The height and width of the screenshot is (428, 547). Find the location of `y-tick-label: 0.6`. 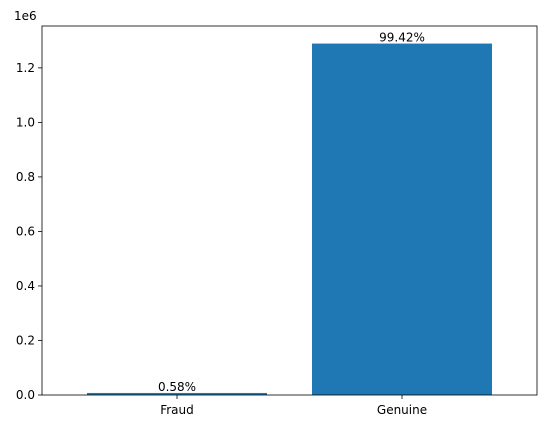

y-tick-label: 0.6 is located at coordinates (25, 231).